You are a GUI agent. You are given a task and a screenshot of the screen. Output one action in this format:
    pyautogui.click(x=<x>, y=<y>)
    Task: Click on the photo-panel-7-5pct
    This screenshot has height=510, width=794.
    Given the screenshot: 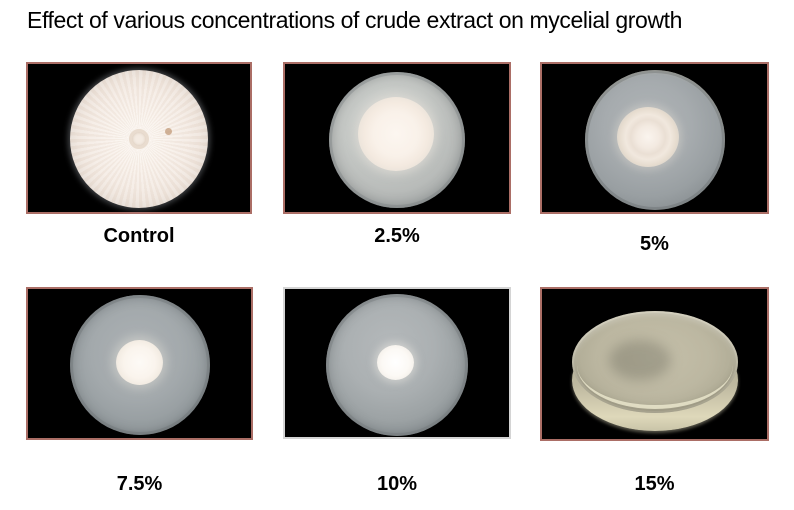 What is the action you would take?
    pyautogui.click(x=139, y=363)
    